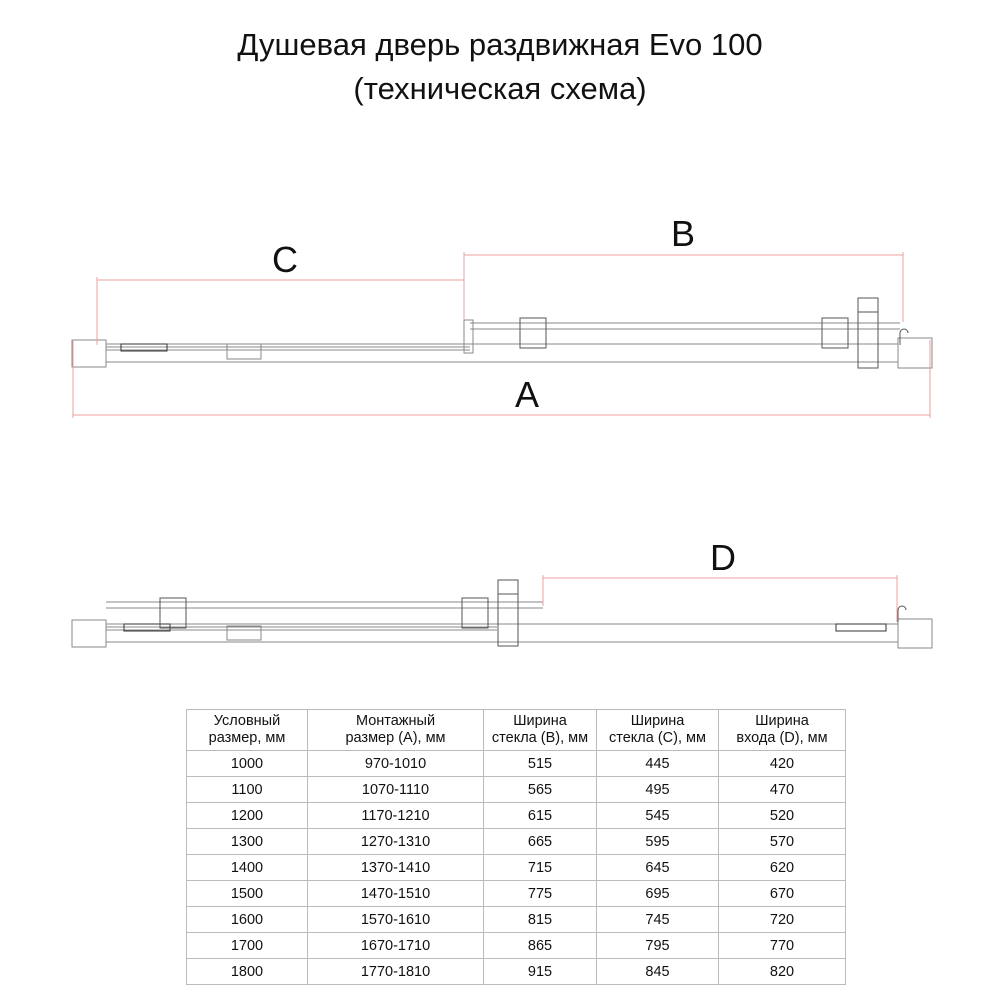  What do you see at coordinates (395, 893) in the screenshot?
I see `table-cell: 1470-1510` at bounding box center [395, 893].